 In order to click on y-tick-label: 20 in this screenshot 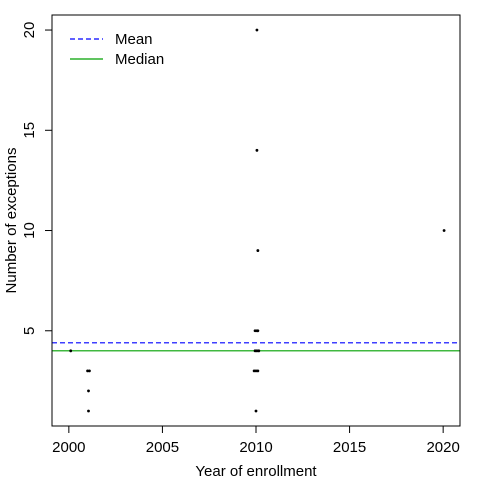, I will do `click(29, 30)`.